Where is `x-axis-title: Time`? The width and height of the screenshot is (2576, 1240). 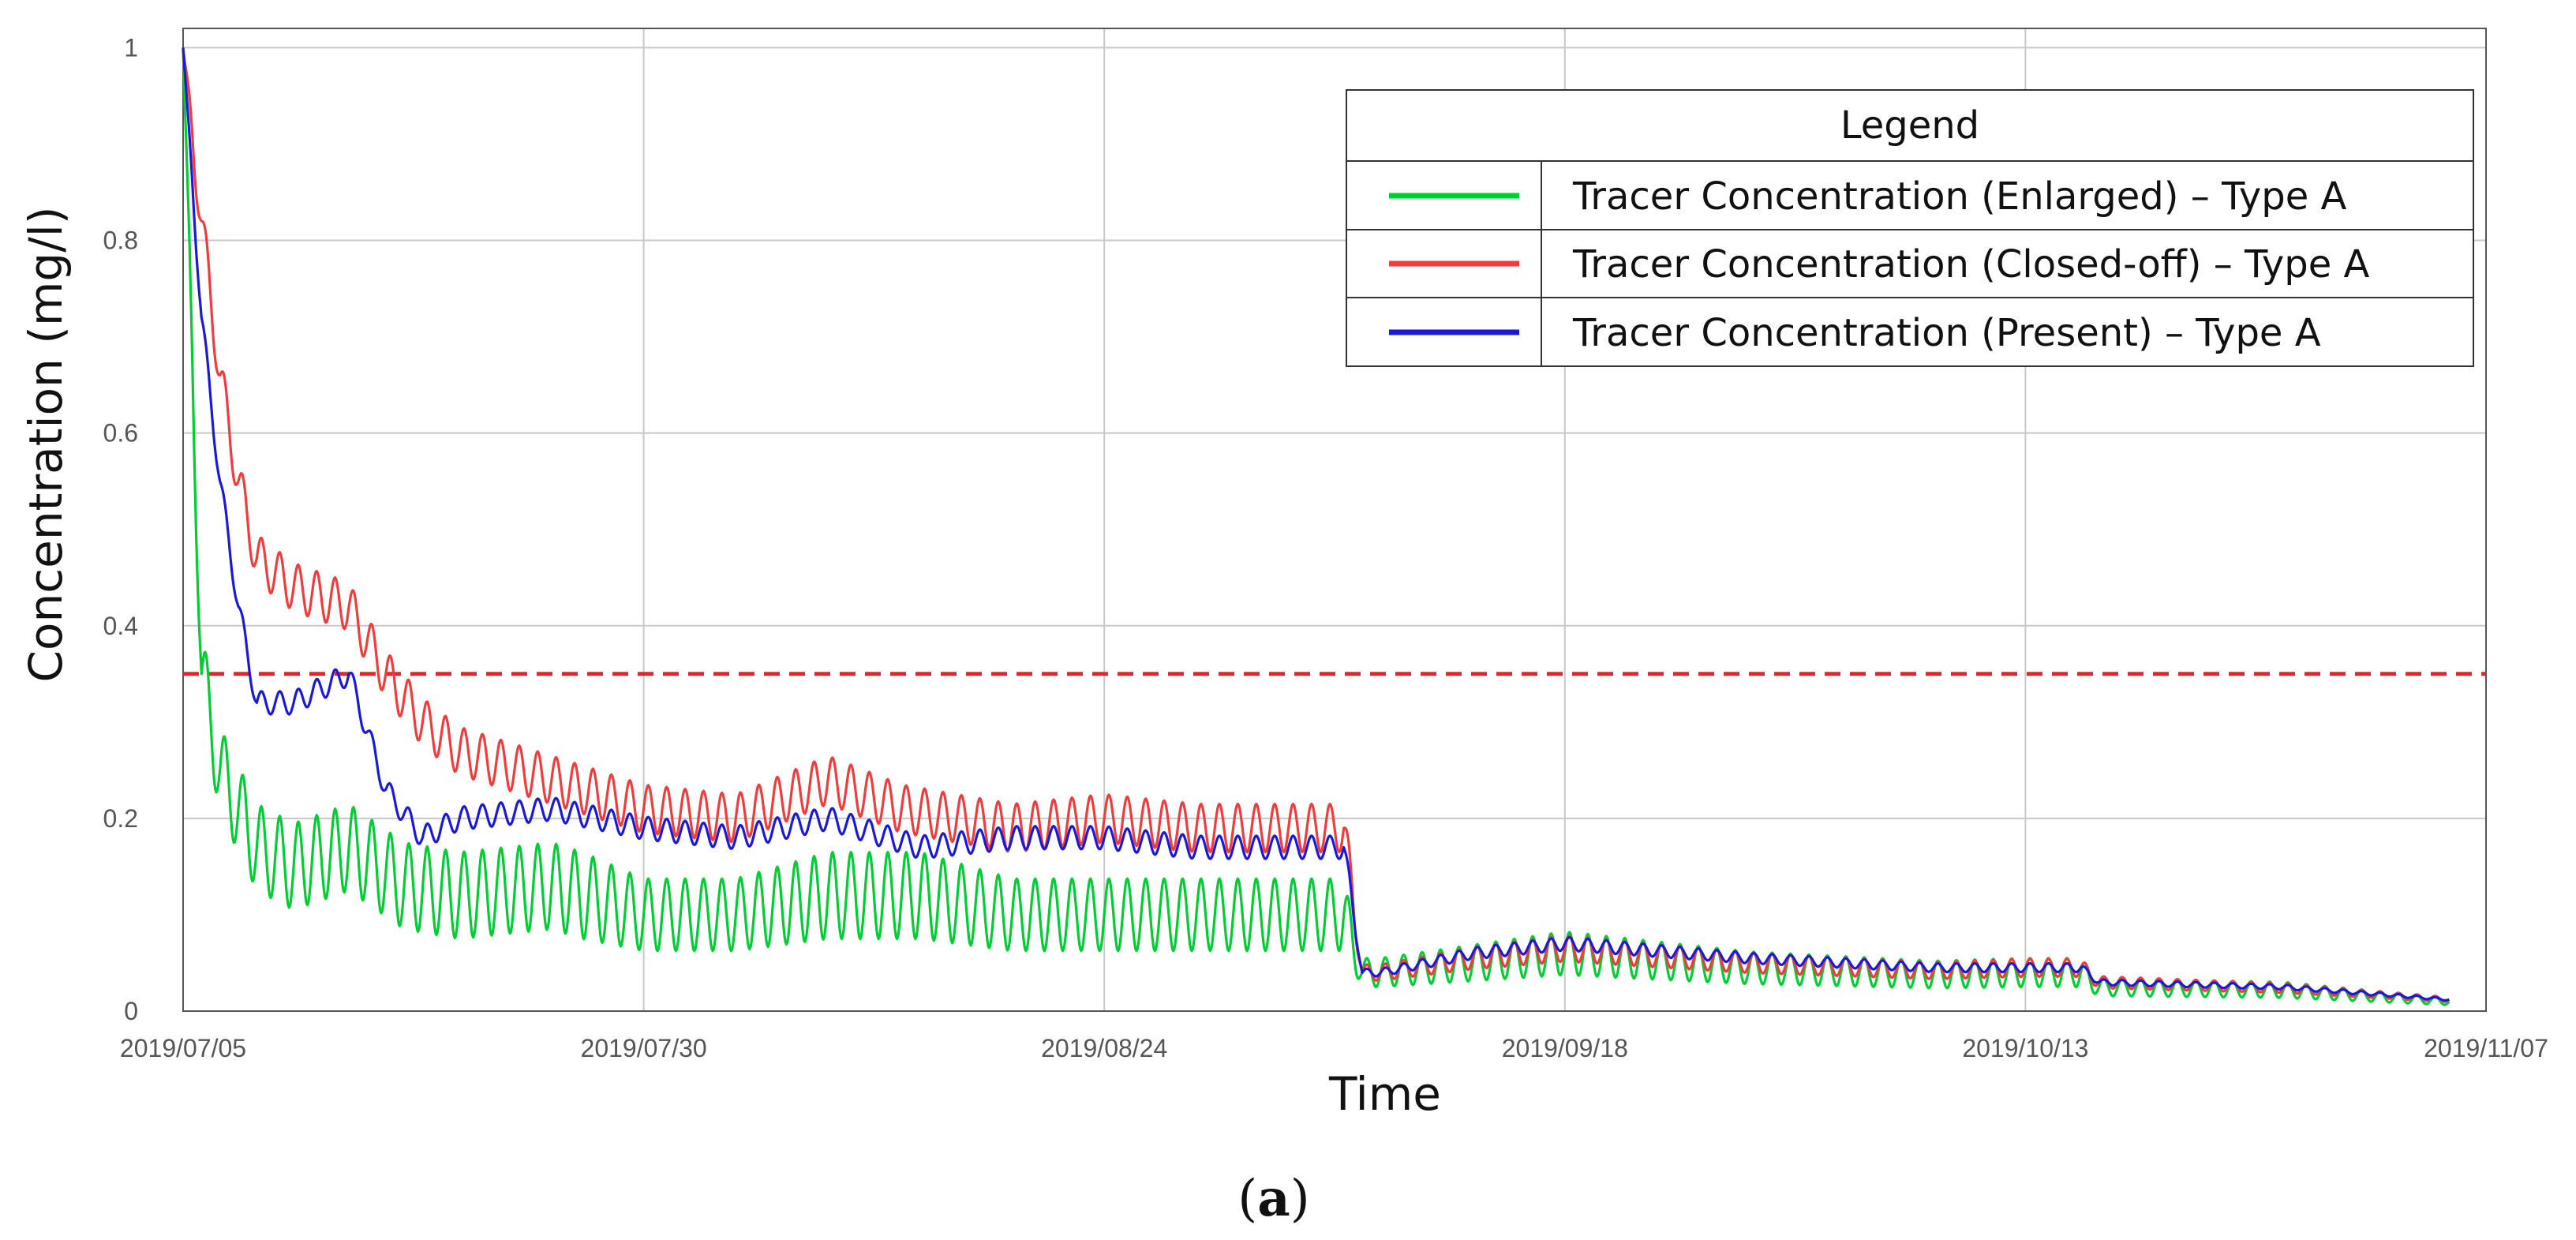
x-axis-title: Time is located at coordinates (1384, 1094).